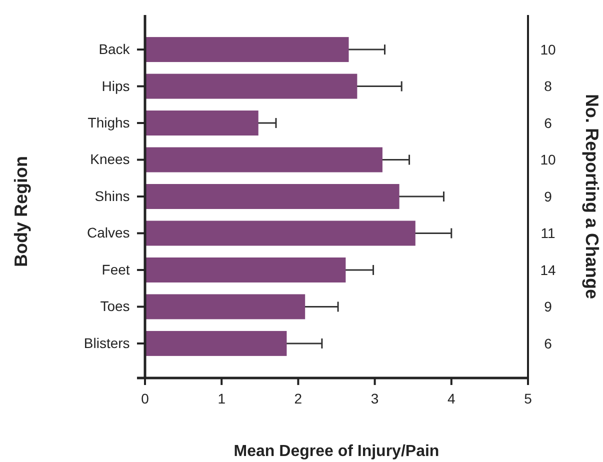 This screenshot has height=462, width=603. Describe the element at coordinates (110, 159) in the screenshot. I see `y-tick-label: Knees` at that location.